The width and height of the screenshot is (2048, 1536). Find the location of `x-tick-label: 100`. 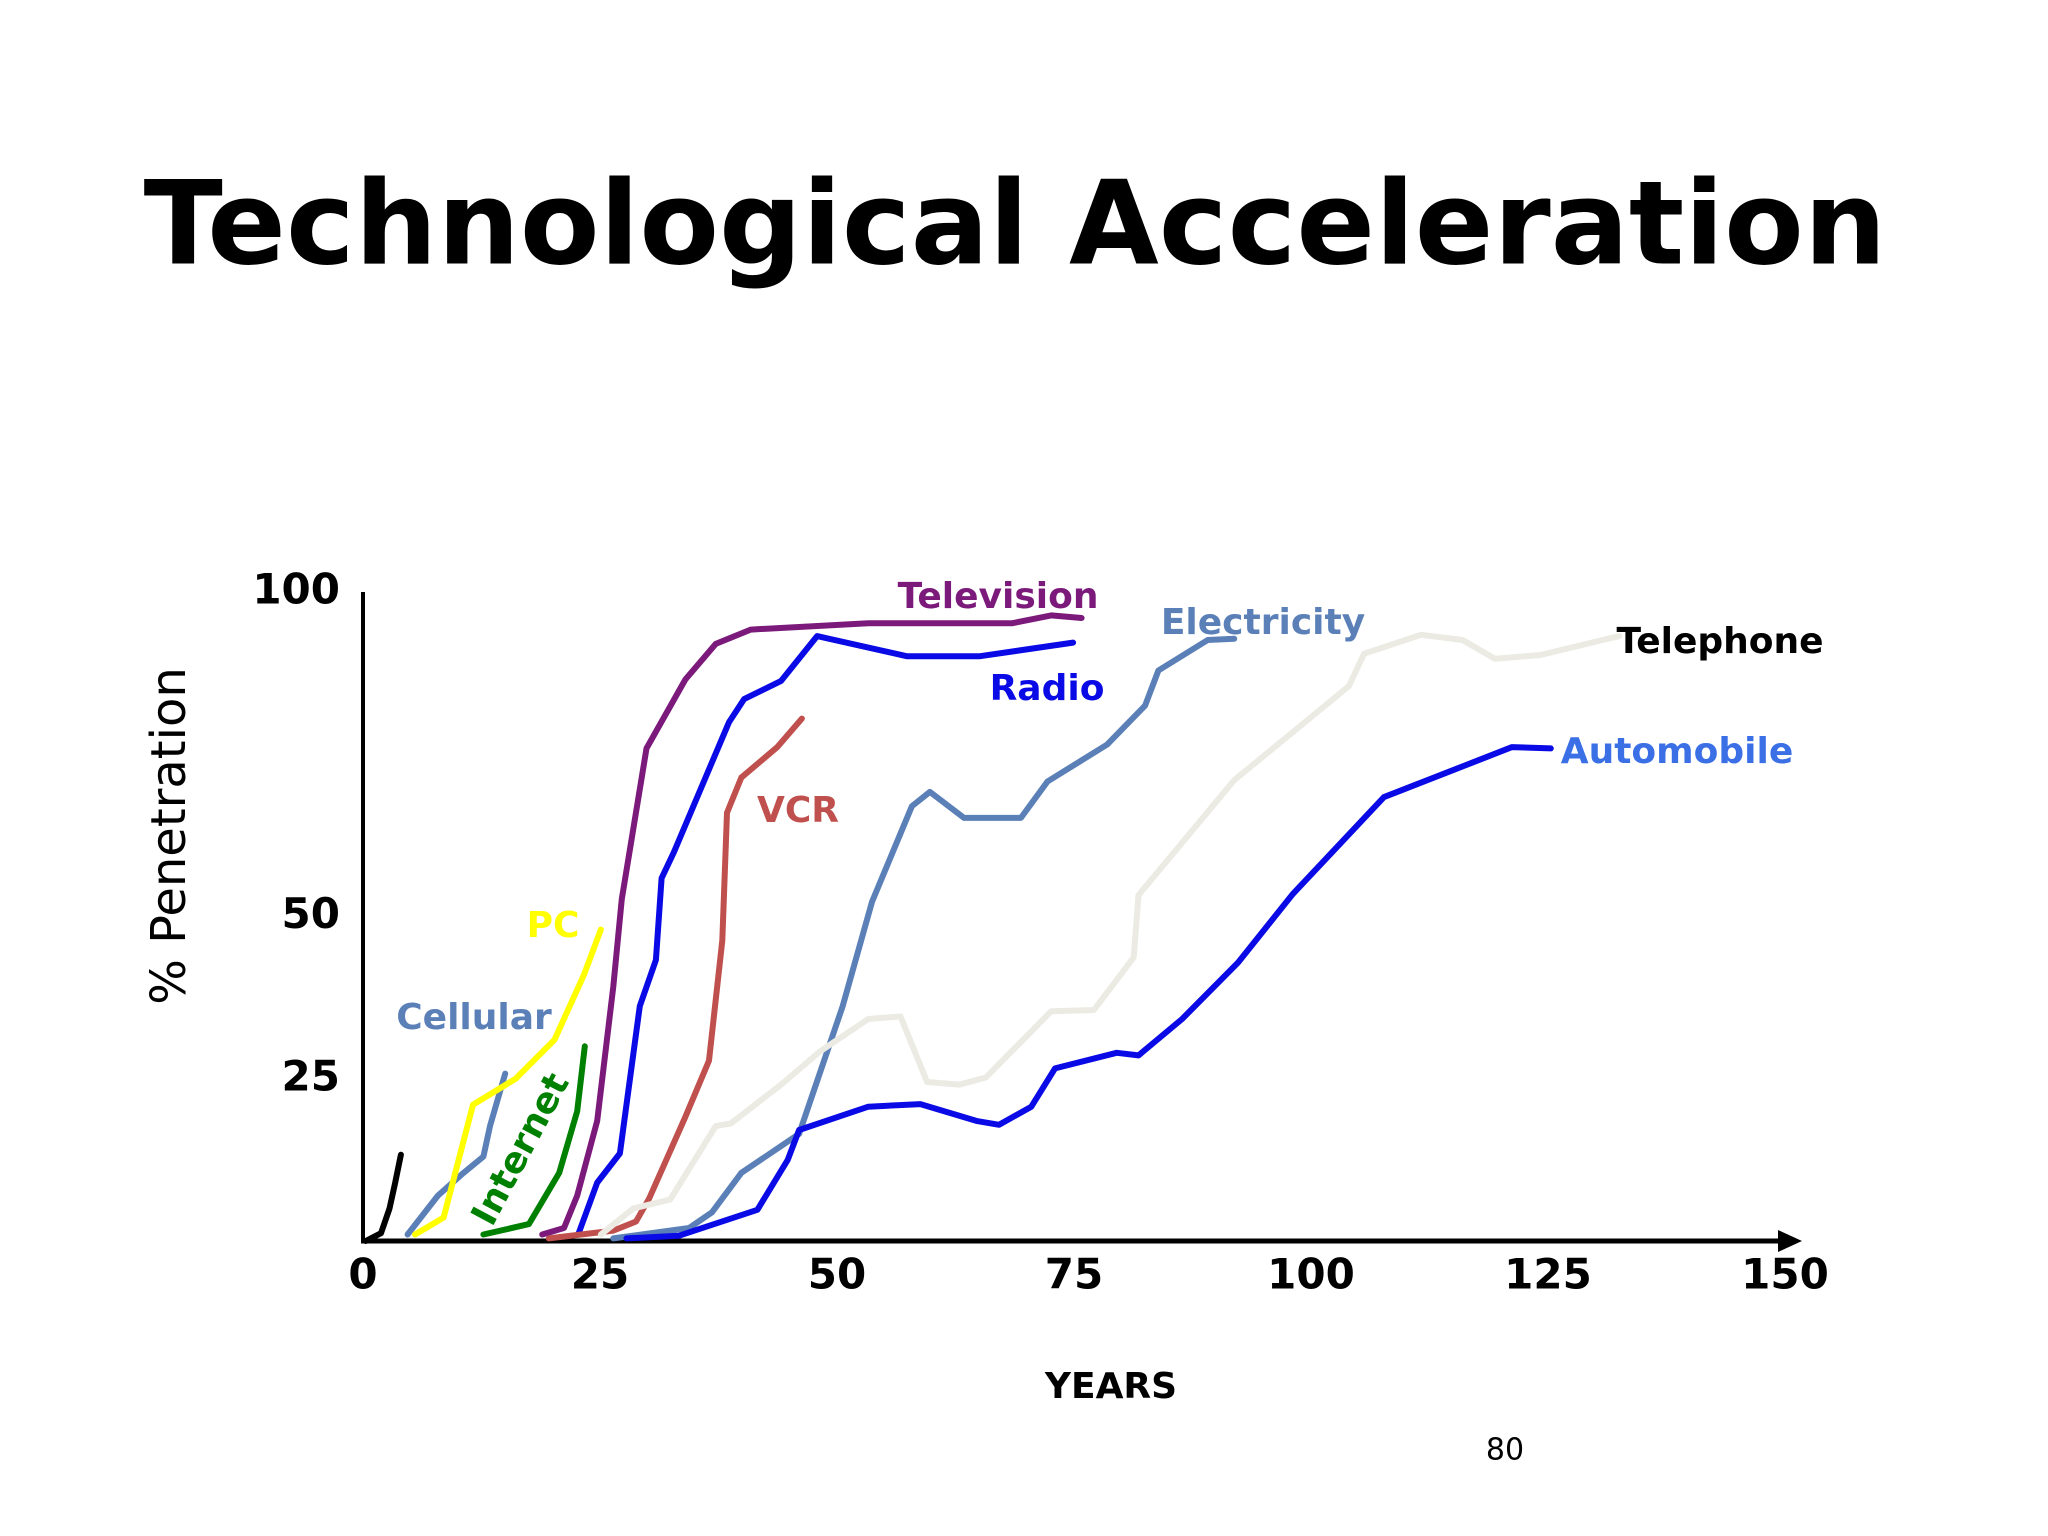

x-tick-label: 100 is located at coordinates (1311, 1274).